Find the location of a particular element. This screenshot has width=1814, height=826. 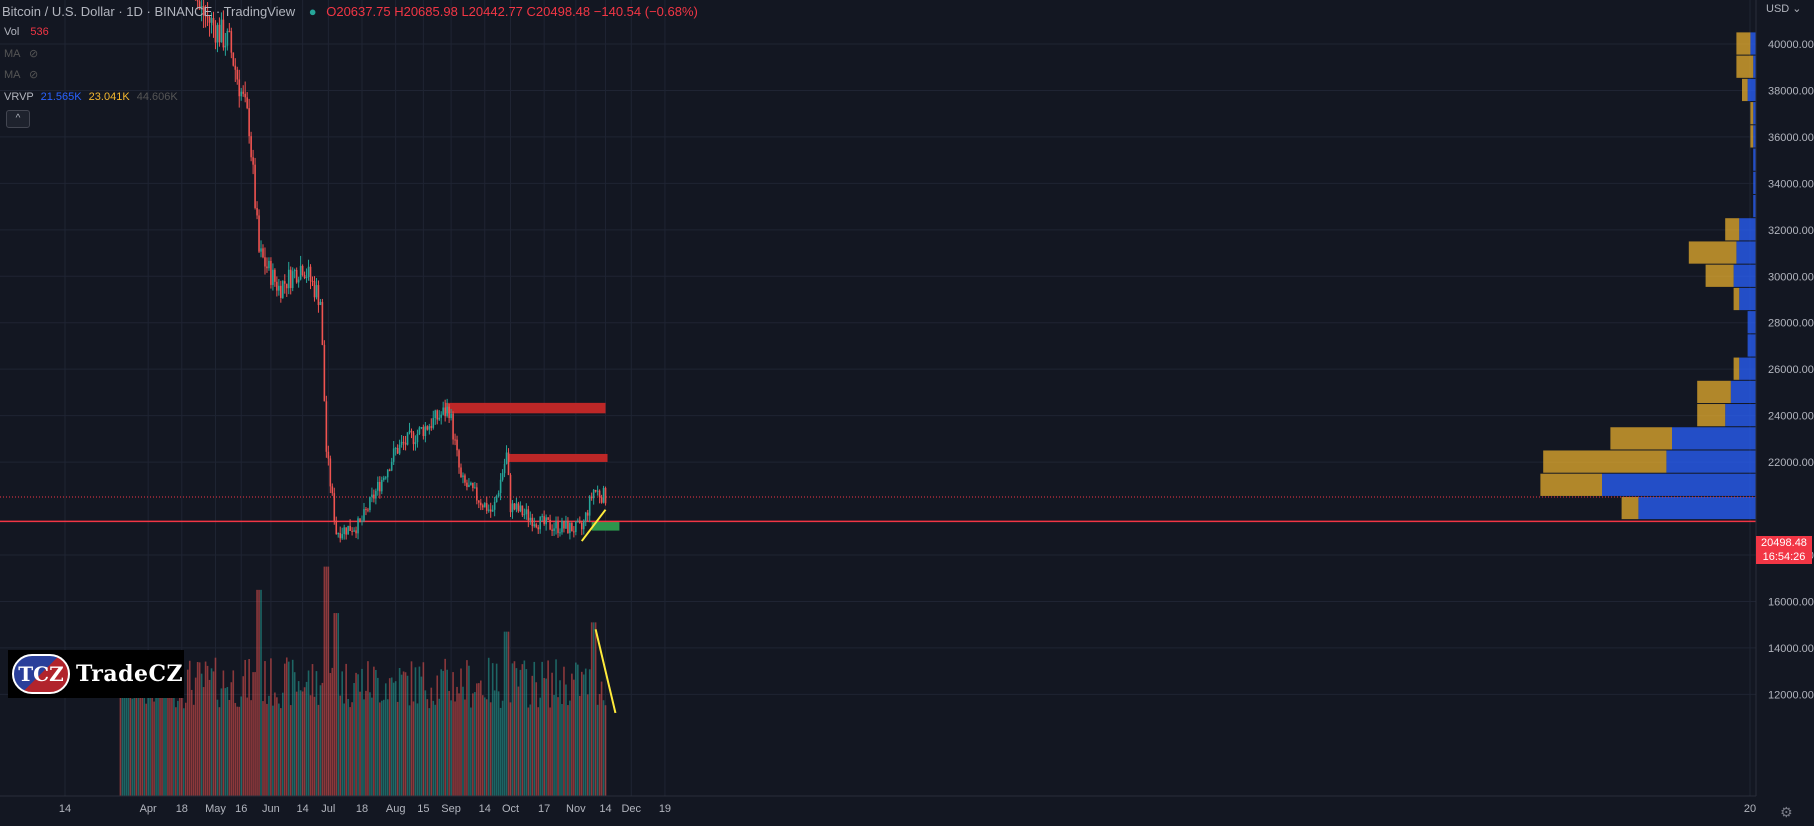

bar-countdown: 16:54:26 is located at coordinates (1784, 557).